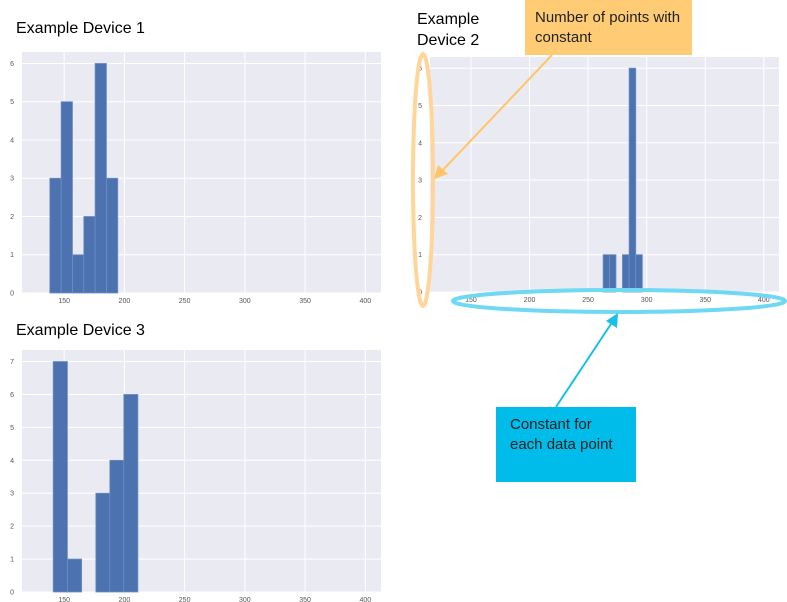 This screenshot has height=602, width=787. What do you see at coordinates (608, 27) in the screenshot?
I see `y-axis-callout: Number of points with constant` at bounding box center [608, 27].